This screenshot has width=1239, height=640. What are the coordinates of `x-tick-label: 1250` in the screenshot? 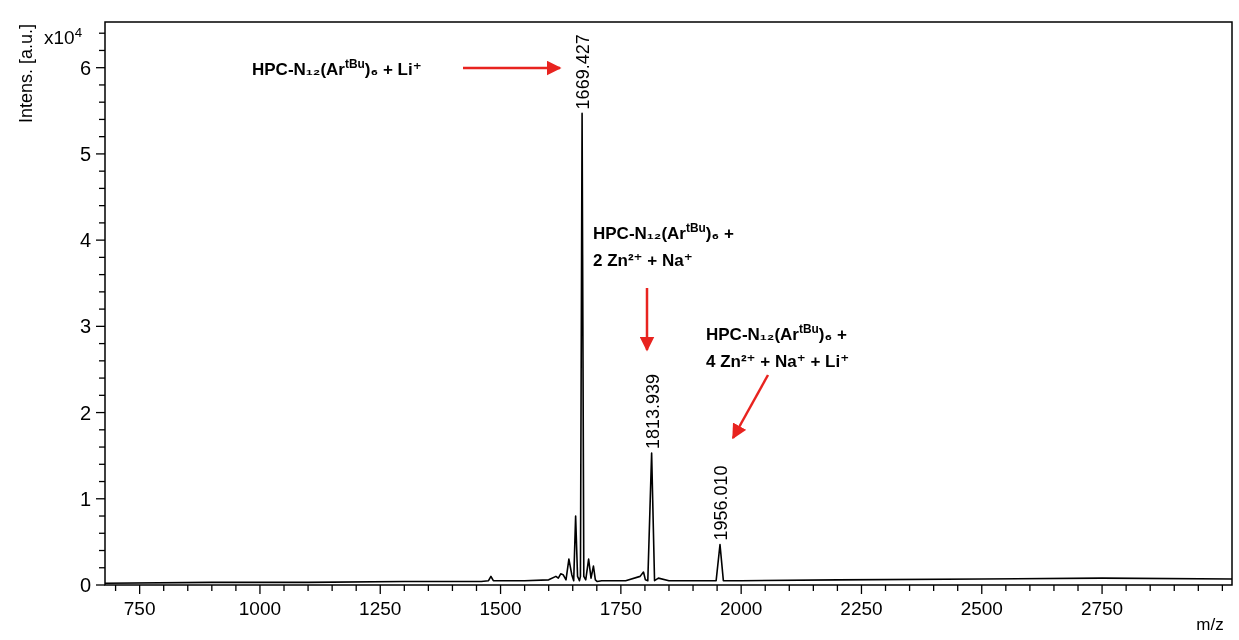 It's located at (380, 608).